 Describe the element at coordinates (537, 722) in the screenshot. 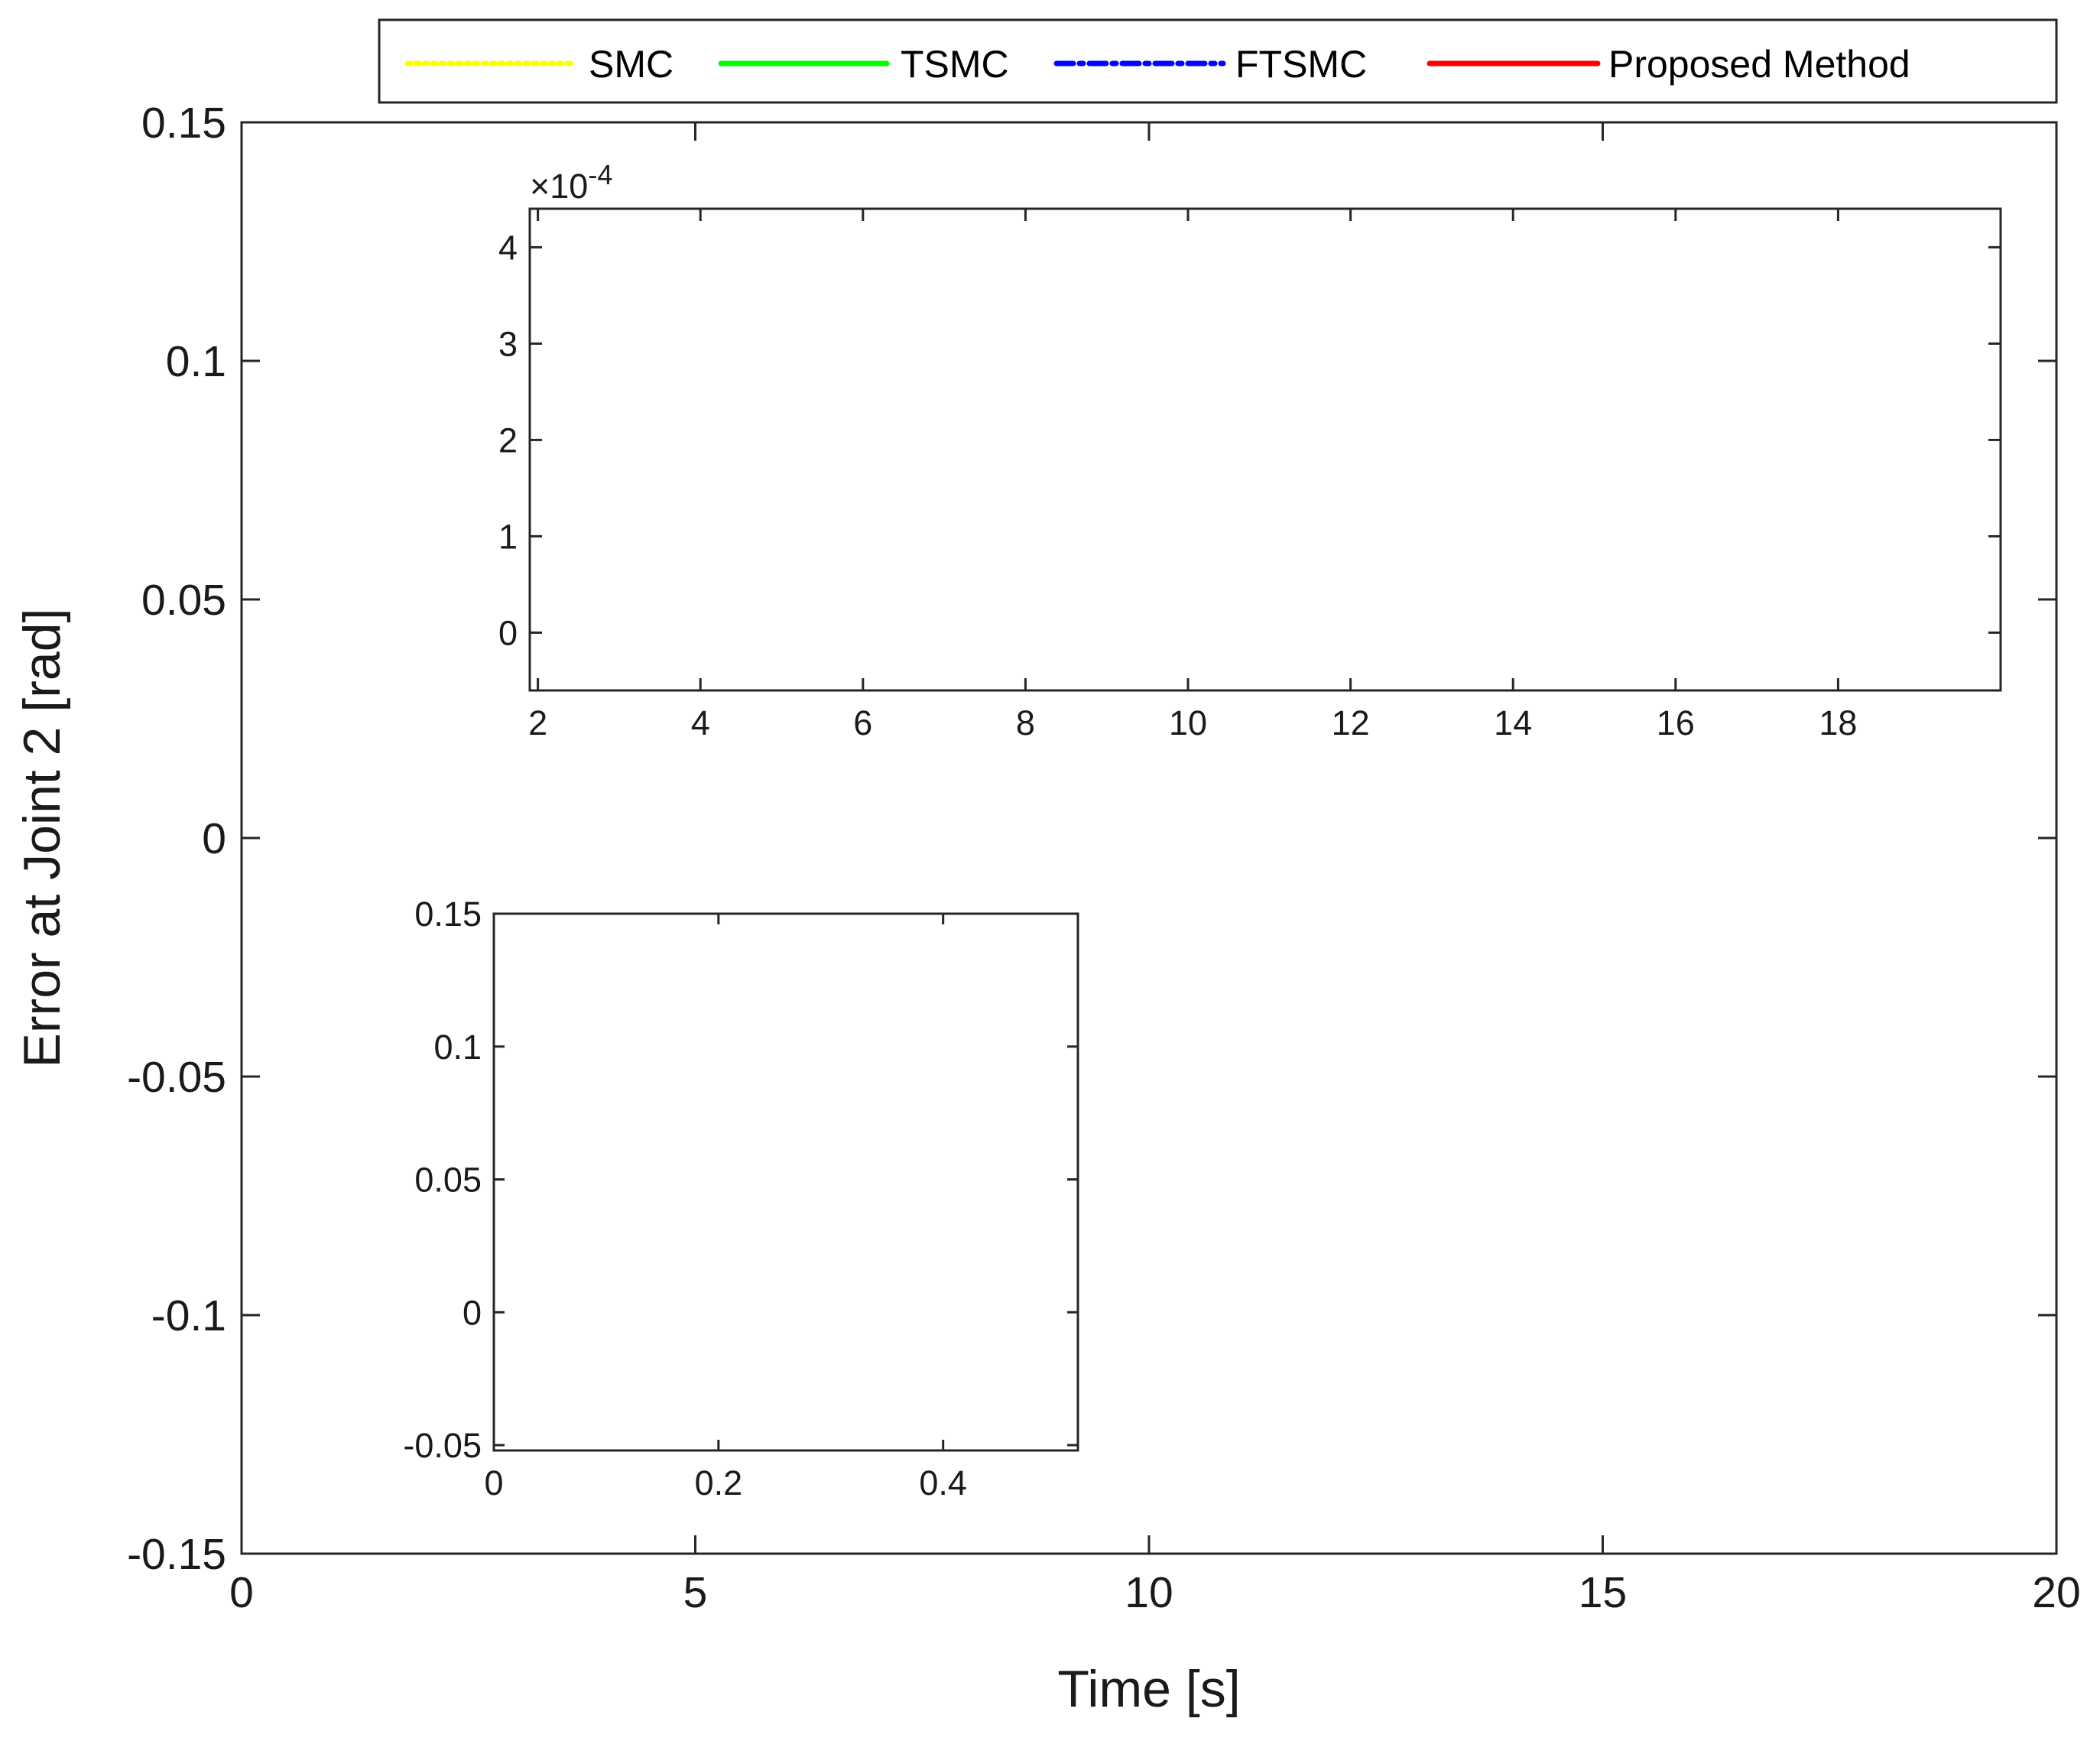

I see `inset-top-xtick-label-0: 2` at that location.